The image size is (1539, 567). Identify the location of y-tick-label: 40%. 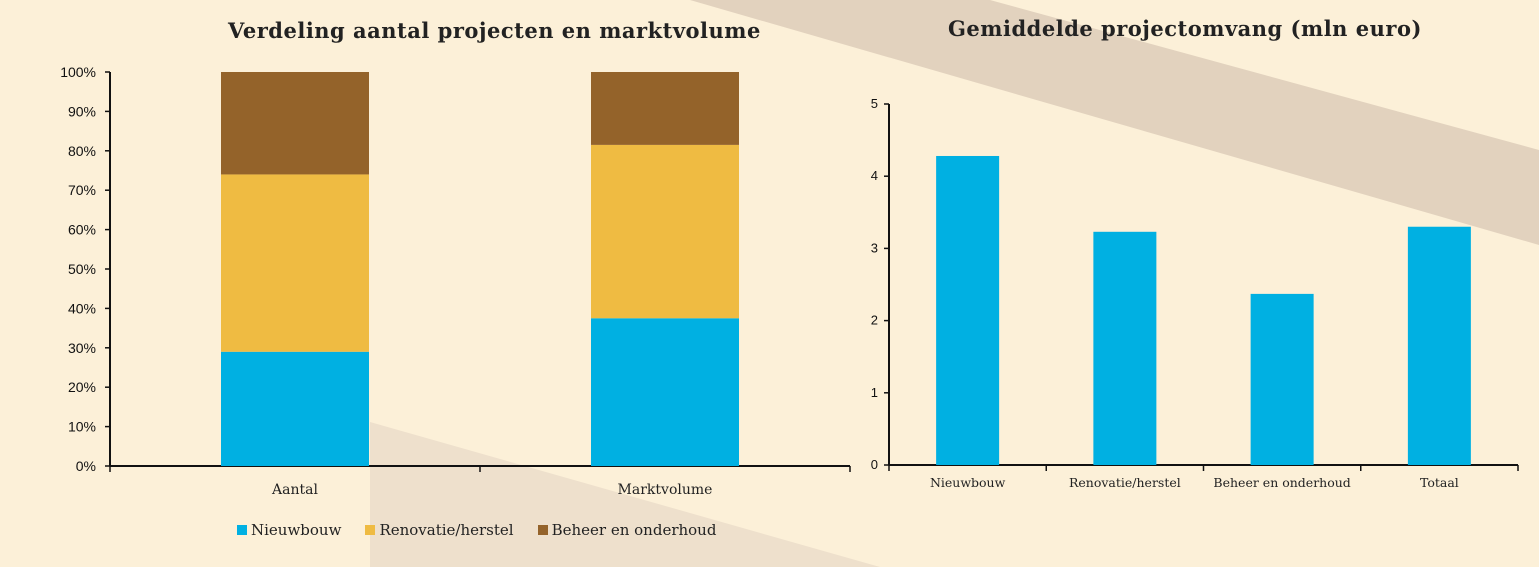
(82, 308).